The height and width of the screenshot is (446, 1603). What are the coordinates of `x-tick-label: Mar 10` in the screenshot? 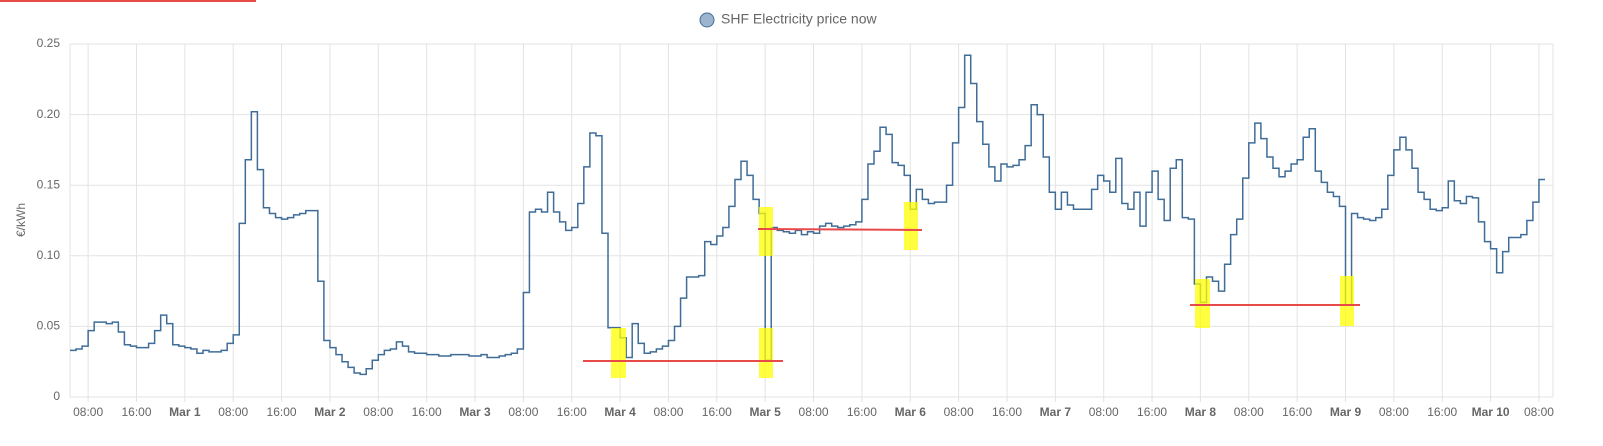 It's located at (1491, 412).